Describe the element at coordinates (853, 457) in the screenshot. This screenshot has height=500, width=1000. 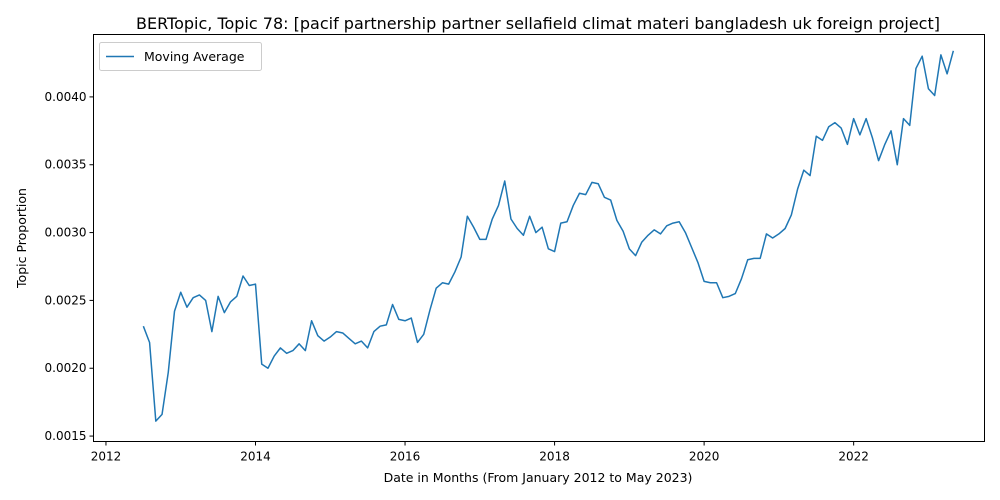
I see `x-tick-label: 2022` at that location.